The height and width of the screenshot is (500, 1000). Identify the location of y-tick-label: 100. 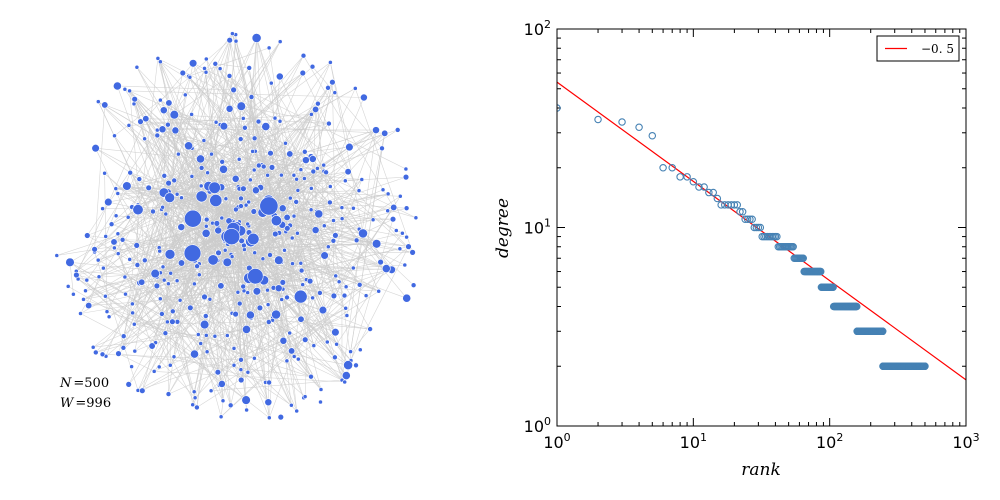
(537, 425).